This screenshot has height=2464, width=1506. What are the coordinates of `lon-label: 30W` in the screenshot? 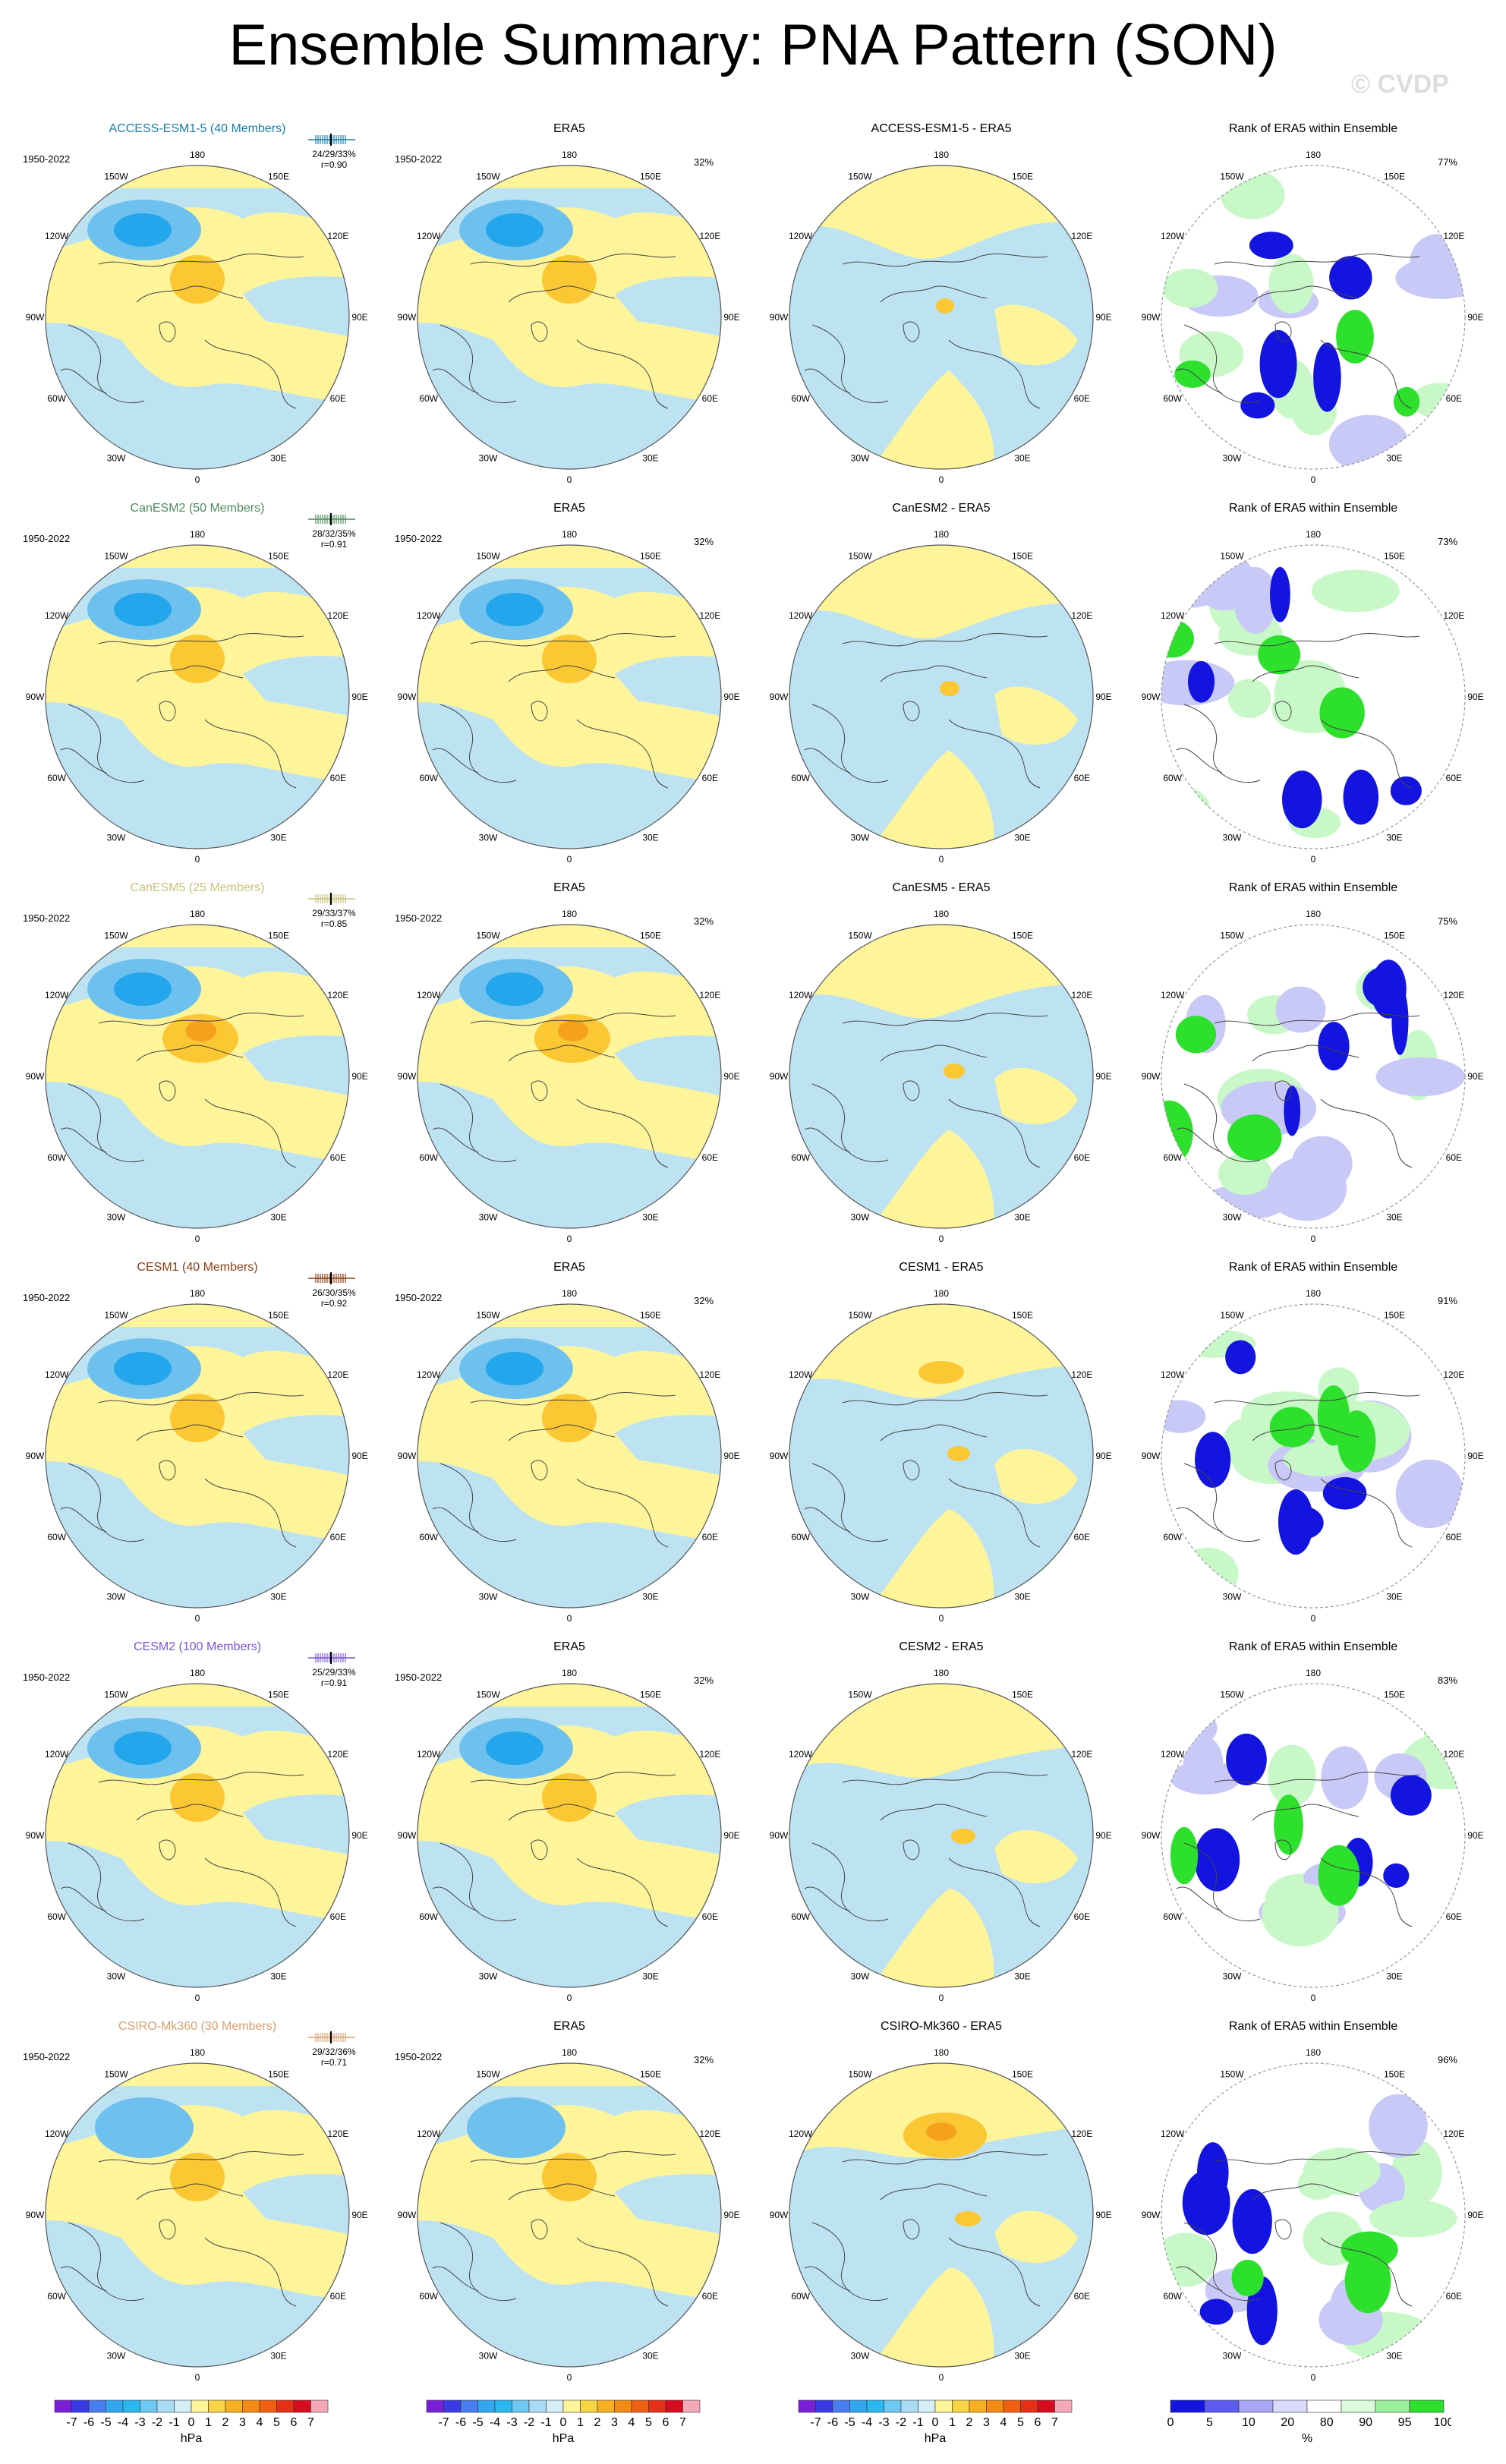 It's located at (860, 458).